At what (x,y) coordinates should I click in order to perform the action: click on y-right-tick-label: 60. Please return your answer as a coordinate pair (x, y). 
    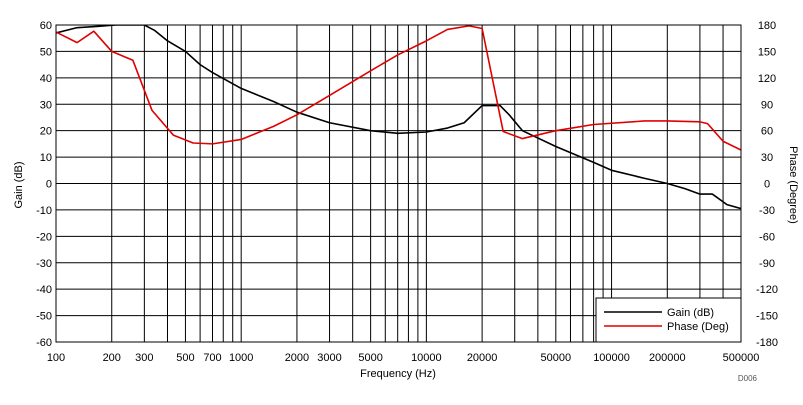
    Looking at the image, I should click on (767, 132).